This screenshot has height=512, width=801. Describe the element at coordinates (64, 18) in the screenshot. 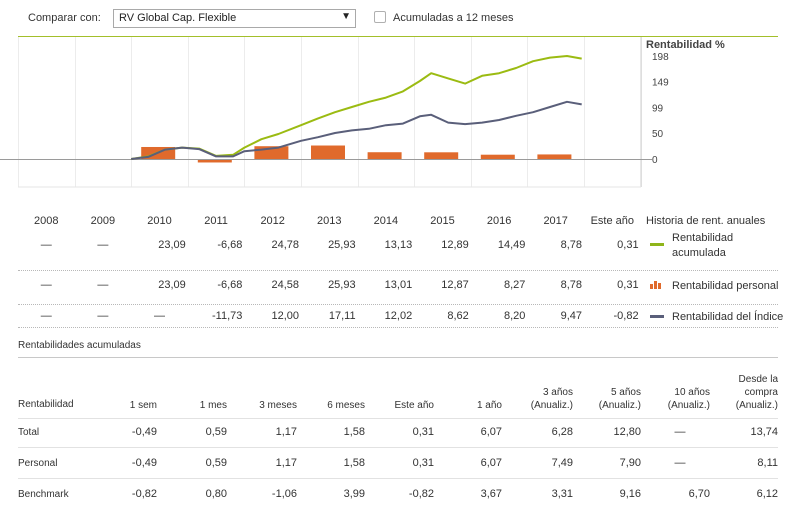

I see `compare-label: Comparar con:` at that location.